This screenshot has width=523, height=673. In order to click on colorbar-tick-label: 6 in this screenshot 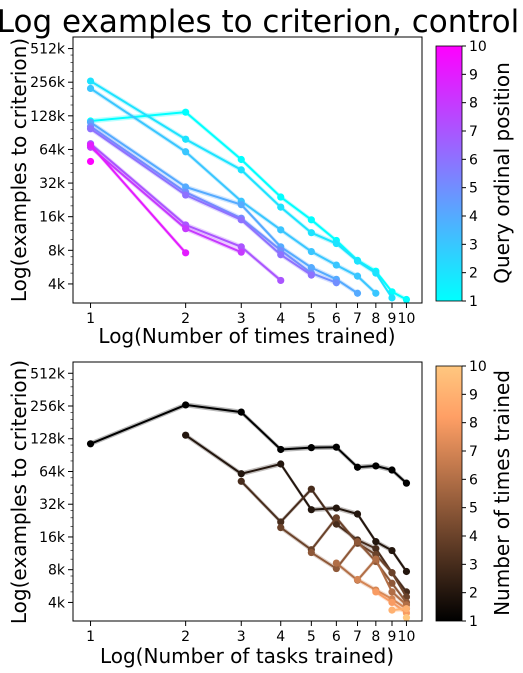, I will do `click(473, 160)`.